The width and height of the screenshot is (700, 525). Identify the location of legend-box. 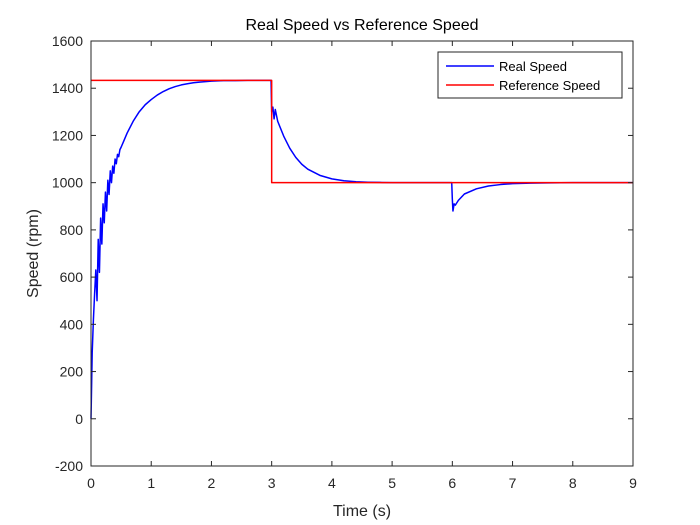
(530, 75).